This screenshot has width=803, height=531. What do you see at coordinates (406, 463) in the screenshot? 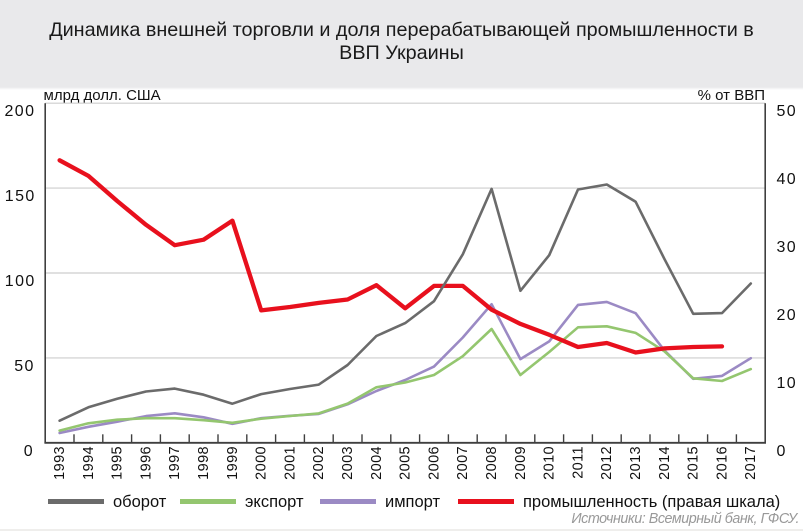
I see `svg-text: 2005` at bounding box center [406, 463].